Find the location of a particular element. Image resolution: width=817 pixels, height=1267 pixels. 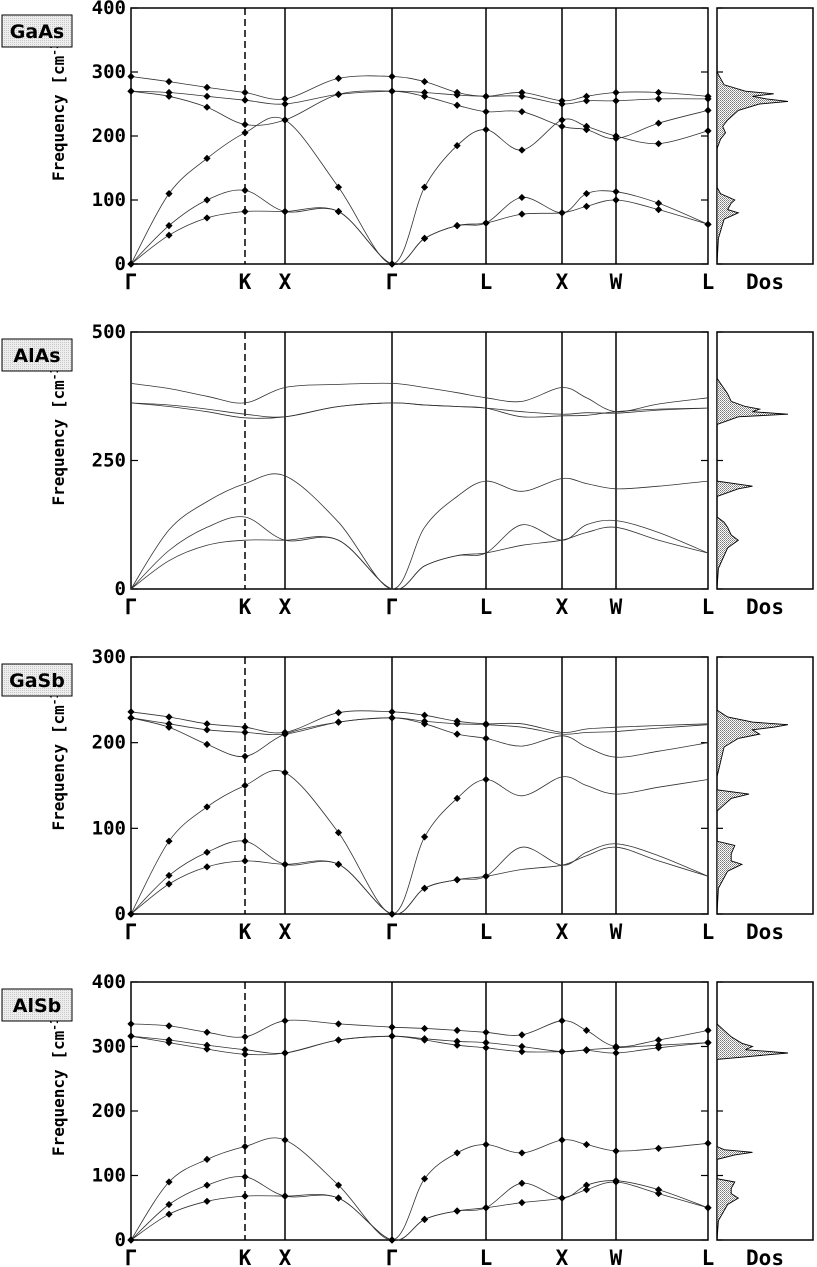

y-tick-label: 200 is located at coordinates (109, 743).